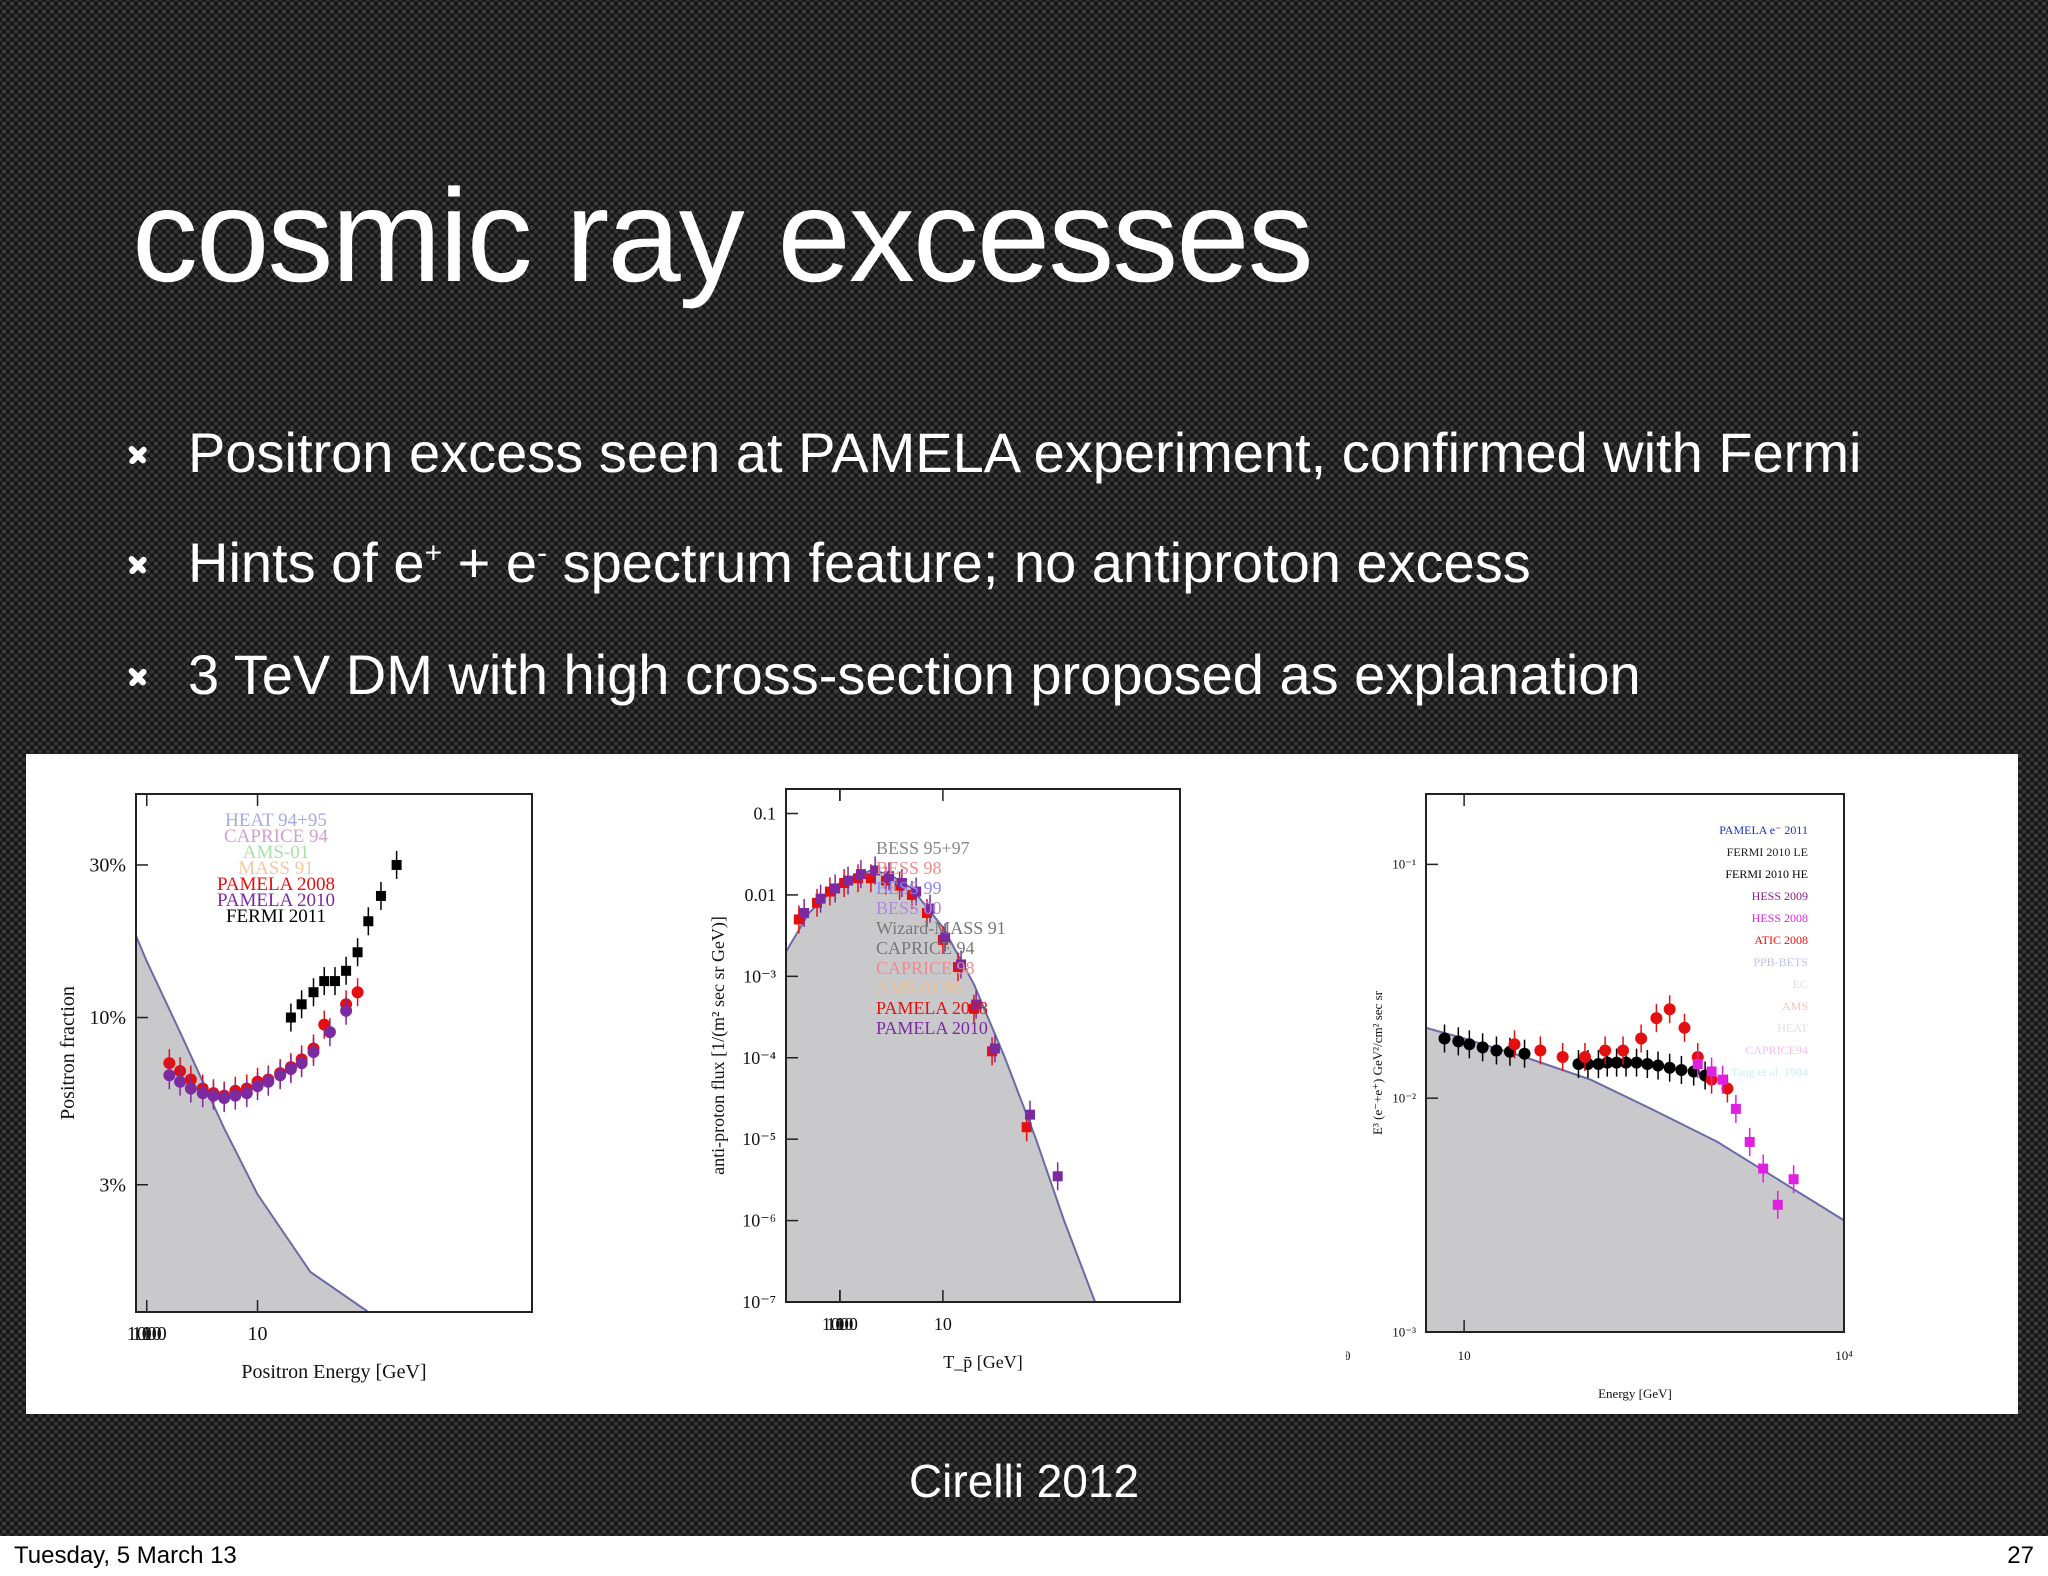 This screenshot has height=1576, width=2048. I want to click on legend-entry: CAPRICE 94, so click(925, 948).